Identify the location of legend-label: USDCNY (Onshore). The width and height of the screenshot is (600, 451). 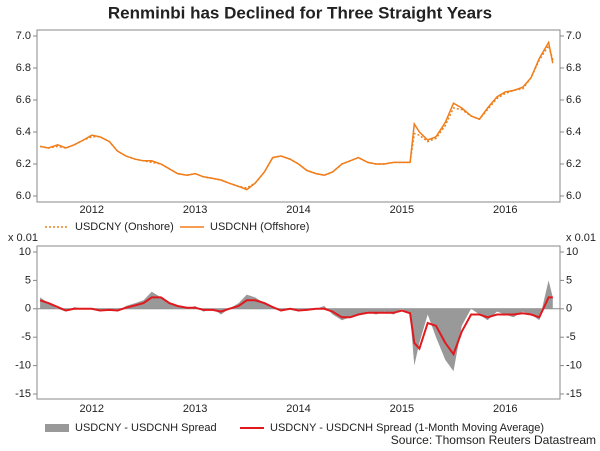
(124, 227).